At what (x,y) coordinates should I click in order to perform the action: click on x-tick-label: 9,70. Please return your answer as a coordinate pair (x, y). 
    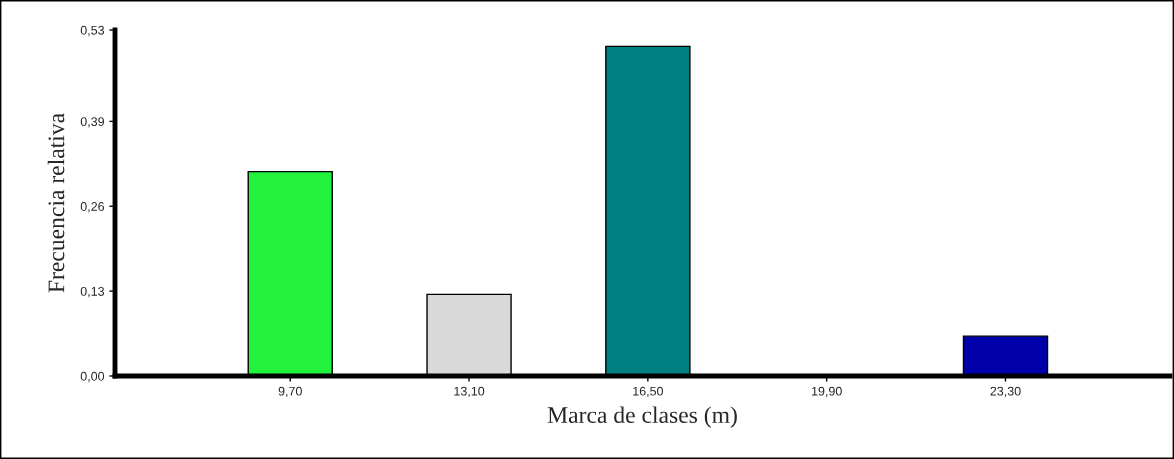
    Looking at the image, I should click on (290, 392).